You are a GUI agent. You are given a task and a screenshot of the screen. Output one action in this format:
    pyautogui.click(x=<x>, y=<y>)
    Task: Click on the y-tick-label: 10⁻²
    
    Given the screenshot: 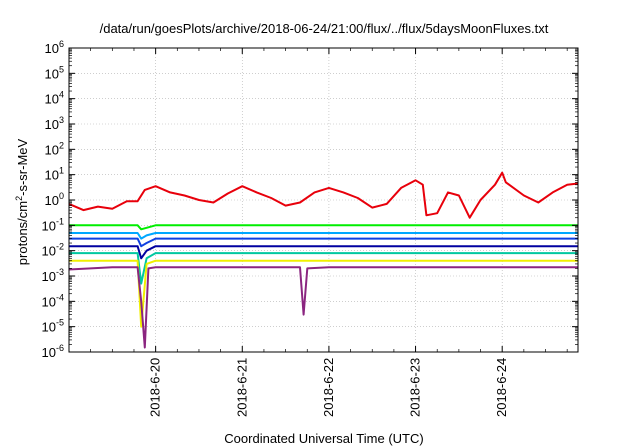 What is the action you would take?
    pyautogui.click(x=53, y=250)
    